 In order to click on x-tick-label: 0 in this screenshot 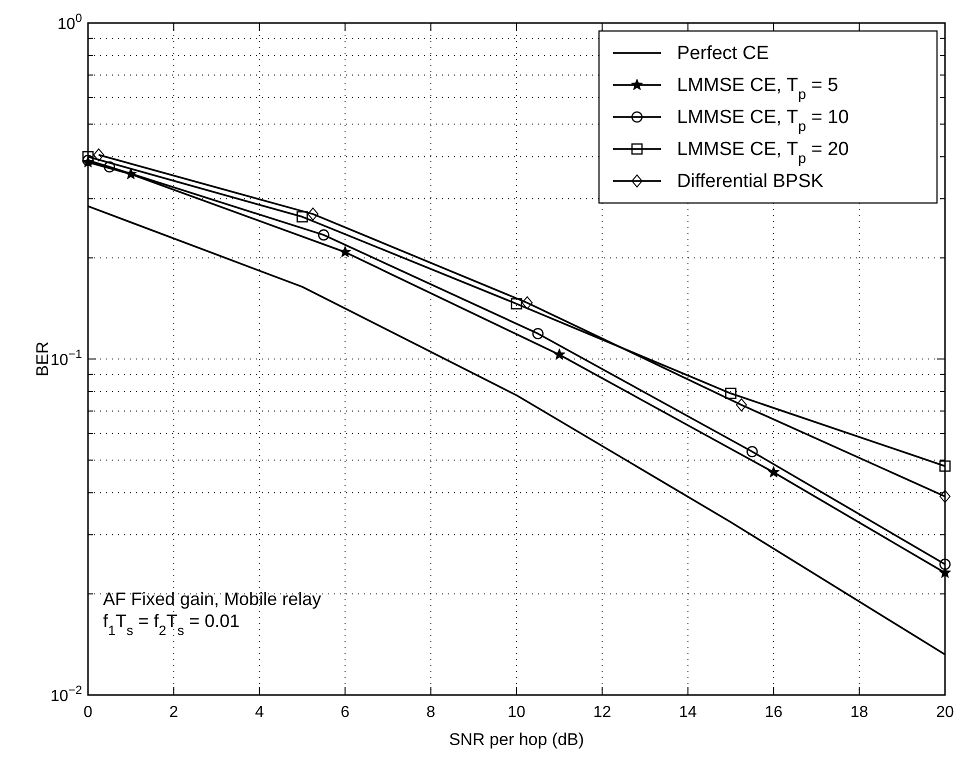, I will do `click(88, 712)`.